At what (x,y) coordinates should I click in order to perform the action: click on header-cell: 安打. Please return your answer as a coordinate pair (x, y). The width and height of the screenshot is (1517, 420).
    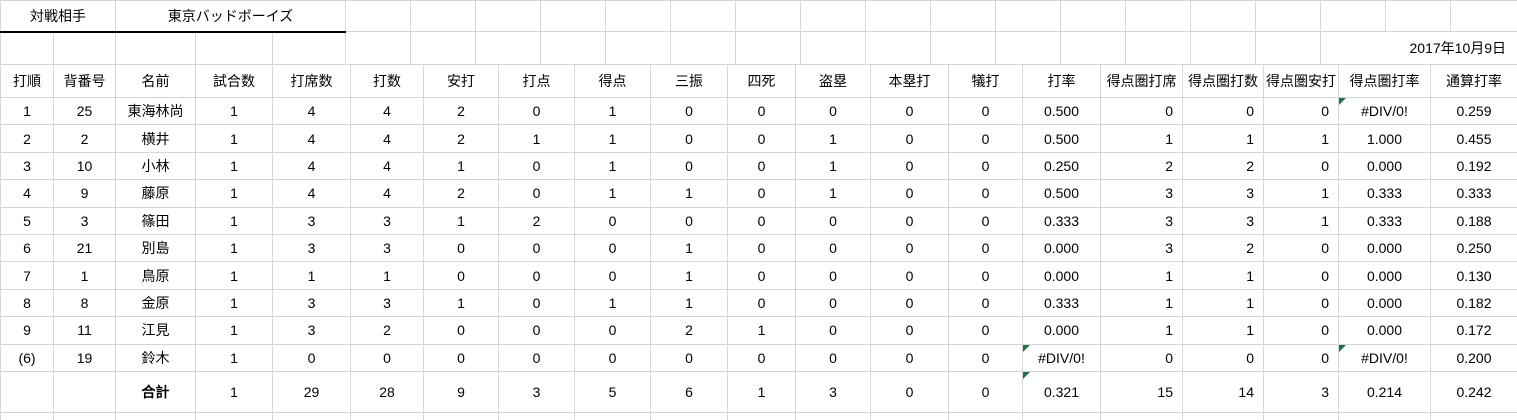
    Looking at the image, I should click on (461, 81).